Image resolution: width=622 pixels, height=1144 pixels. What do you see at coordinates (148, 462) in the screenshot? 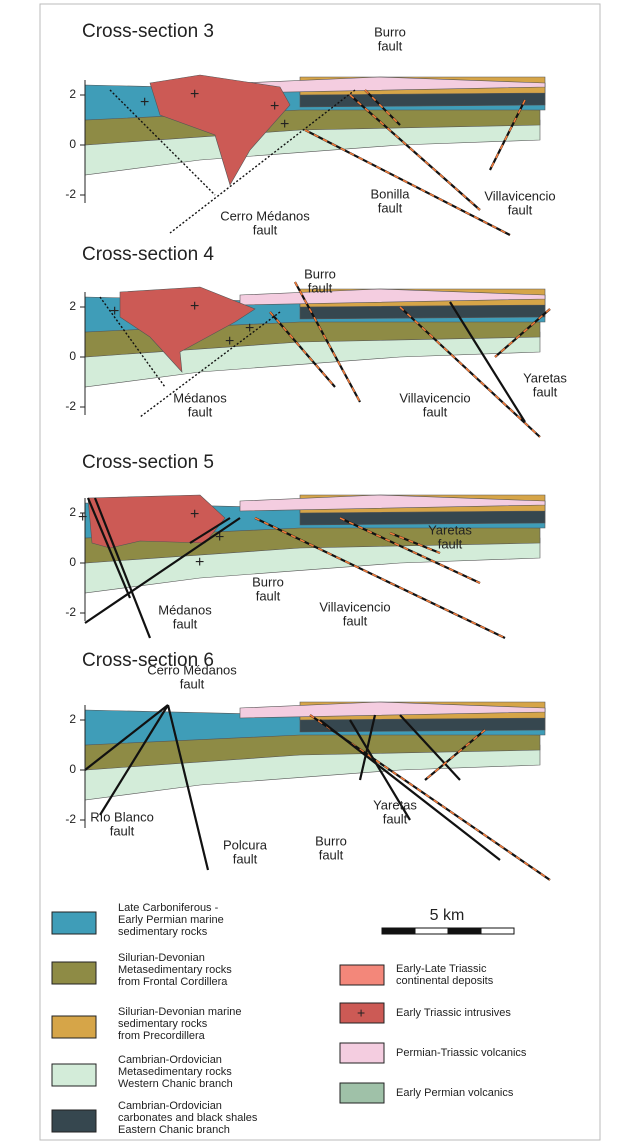
I see `section-title: Cross-section 5` at bounding box center [148, 462].